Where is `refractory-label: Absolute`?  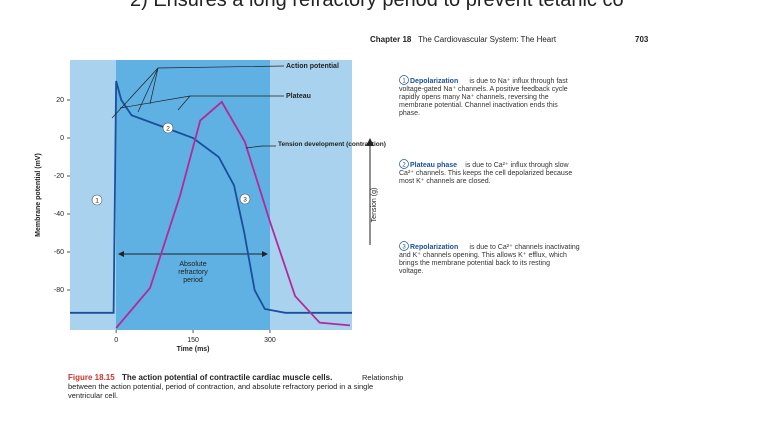 refractory-label: Absolute is located at coordinates (192, 264).